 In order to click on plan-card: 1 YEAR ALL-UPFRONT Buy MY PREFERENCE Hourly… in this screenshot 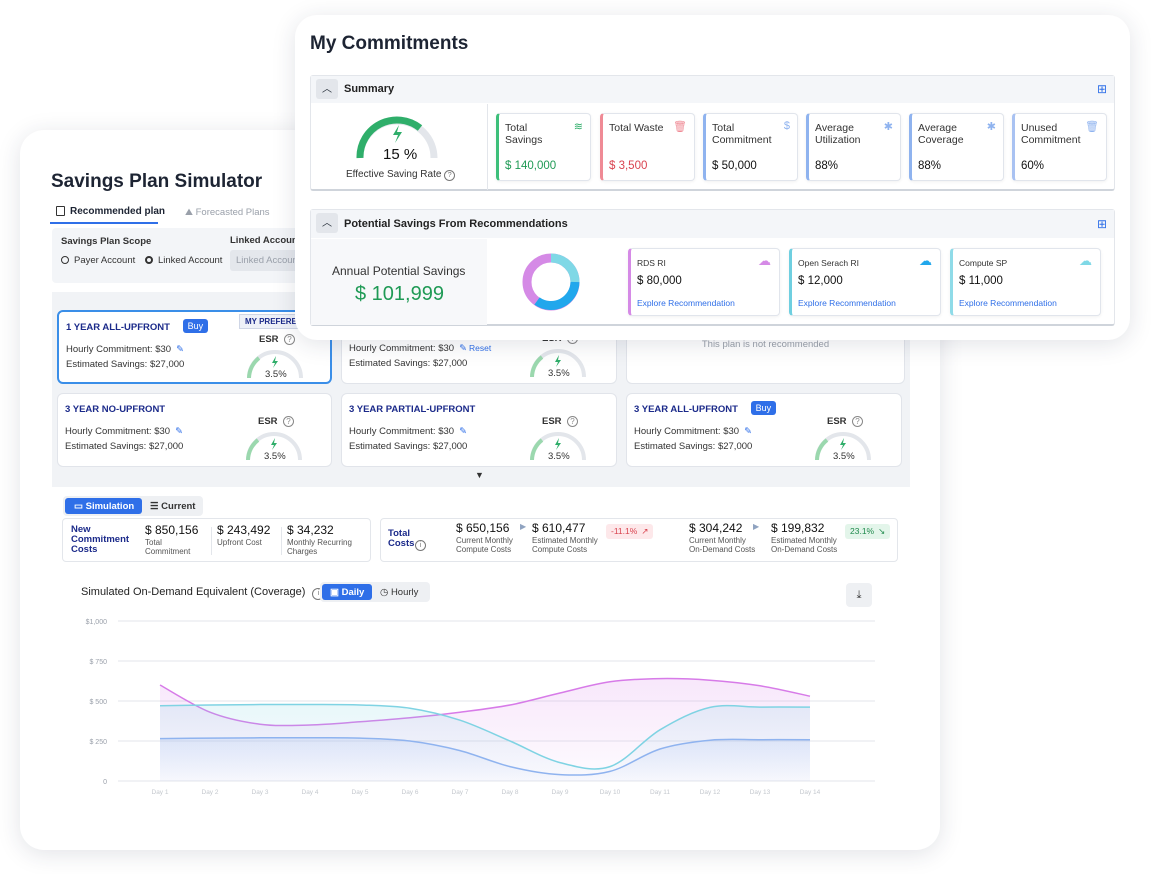, I will do `click(194, 347)`.